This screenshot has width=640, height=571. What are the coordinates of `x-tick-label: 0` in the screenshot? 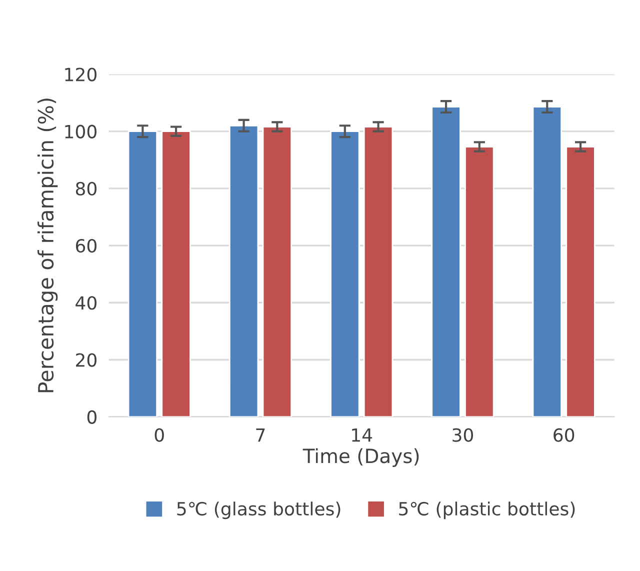 It's located at (159, 435).